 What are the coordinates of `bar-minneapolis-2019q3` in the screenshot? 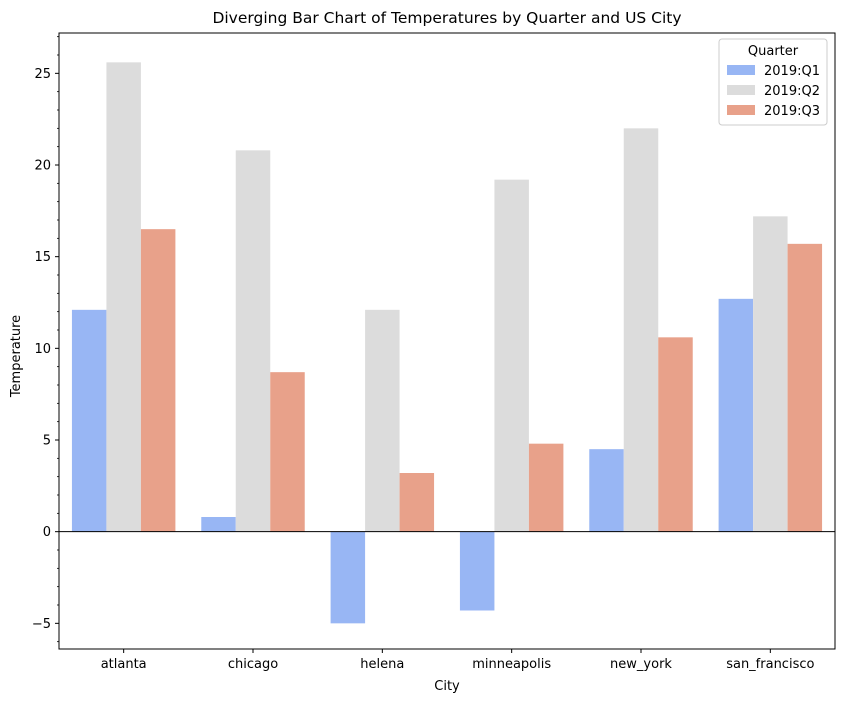 It's located at (546, 487).